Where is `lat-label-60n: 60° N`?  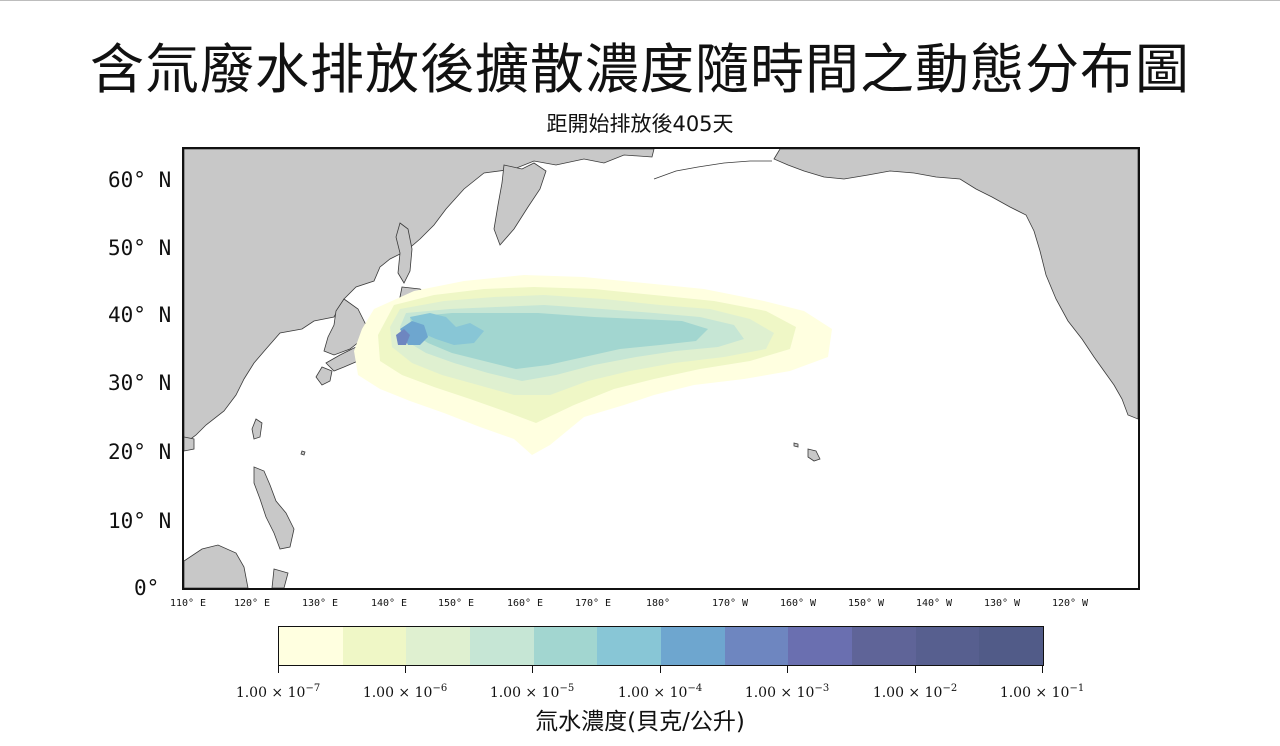
lat-label-60n: 60° N is located at coordinates (140, 180).